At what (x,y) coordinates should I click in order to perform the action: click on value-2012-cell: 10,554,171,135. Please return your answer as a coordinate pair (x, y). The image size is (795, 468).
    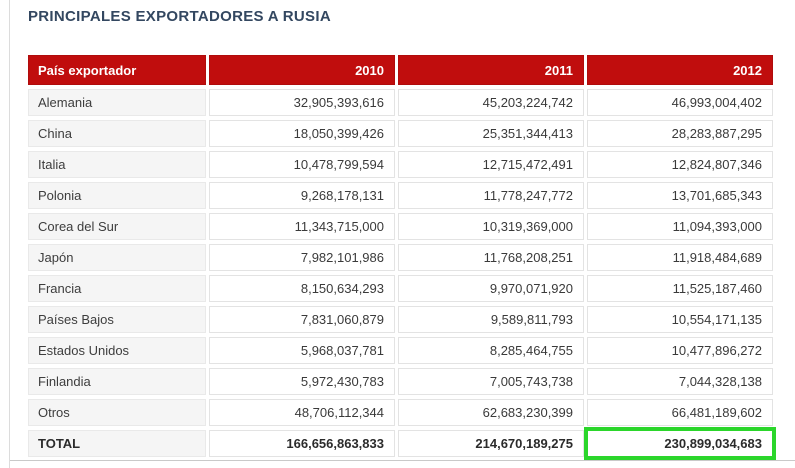
    Looking at the image, I should click on (680, 319).